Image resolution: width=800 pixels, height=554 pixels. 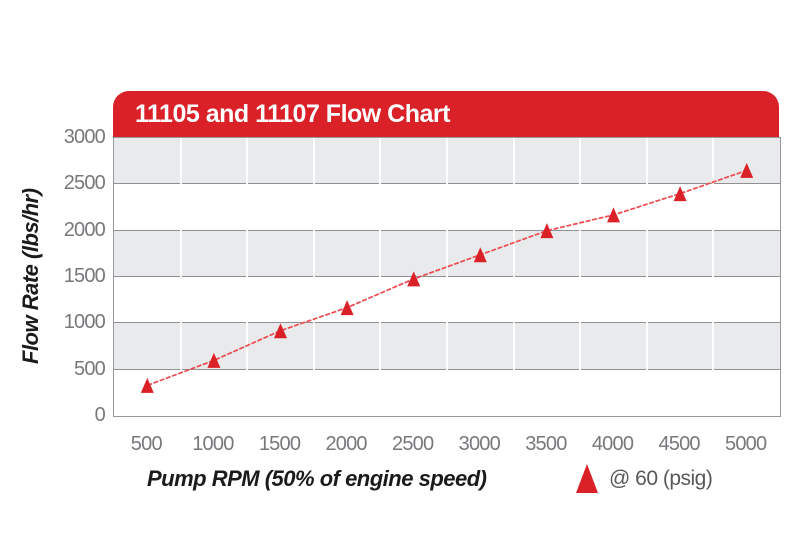 What do you see at coordinates (279, 444) in the screenshot?
I see `x-tick-label: 1500` at bounding box center [279, 444].